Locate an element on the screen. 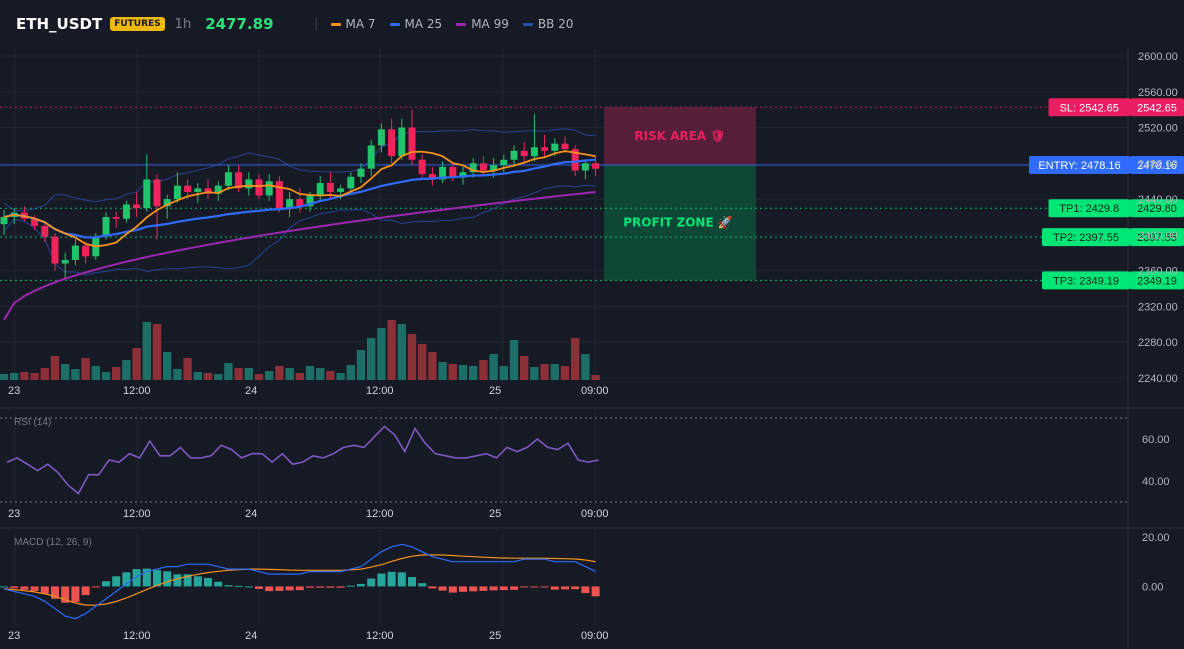 This screenshot has width=1184, height=649. price-tag-sl is located at coordinates (1157, 107).